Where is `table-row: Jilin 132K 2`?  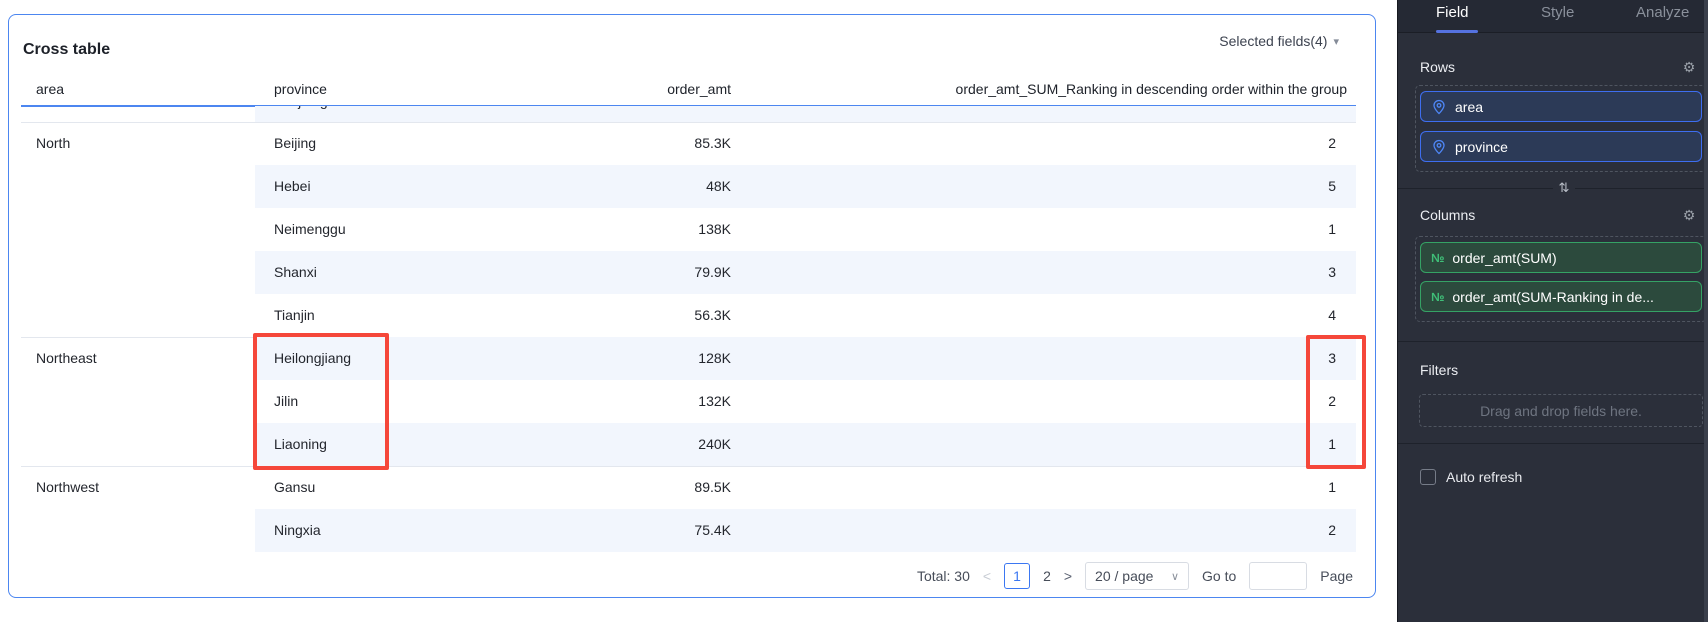 table-row: Jilin 132K 2 is located at coordinates (692, 401).